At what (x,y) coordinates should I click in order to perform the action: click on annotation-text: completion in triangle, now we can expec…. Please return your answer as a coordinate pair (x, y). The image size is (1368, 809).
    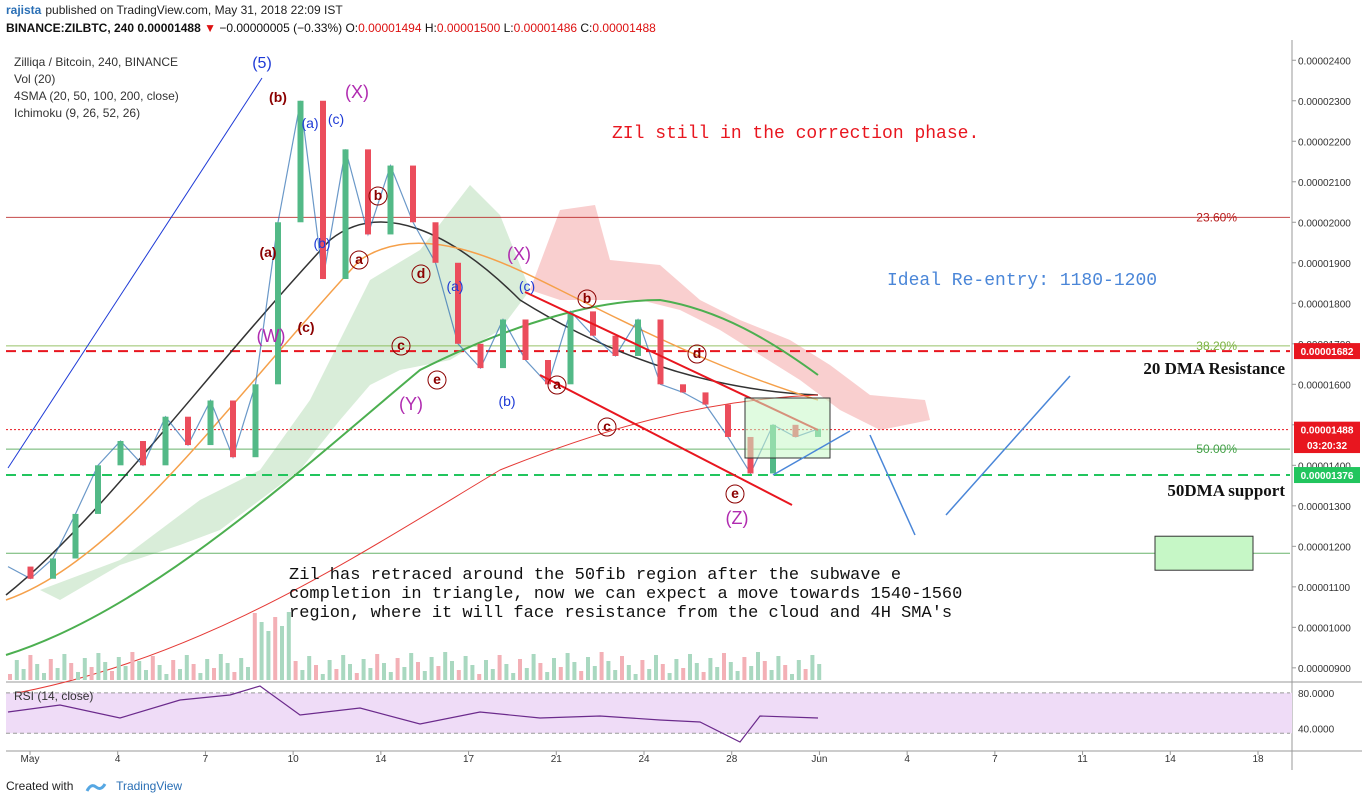
    Looking at the image, I should click on (625, 594).